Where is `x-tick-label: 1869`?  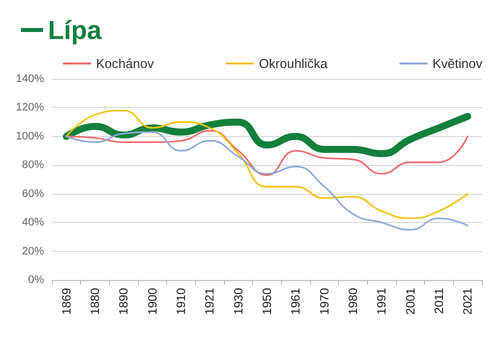 x-tick-label: 1869 is located at coordinates (66, 301).